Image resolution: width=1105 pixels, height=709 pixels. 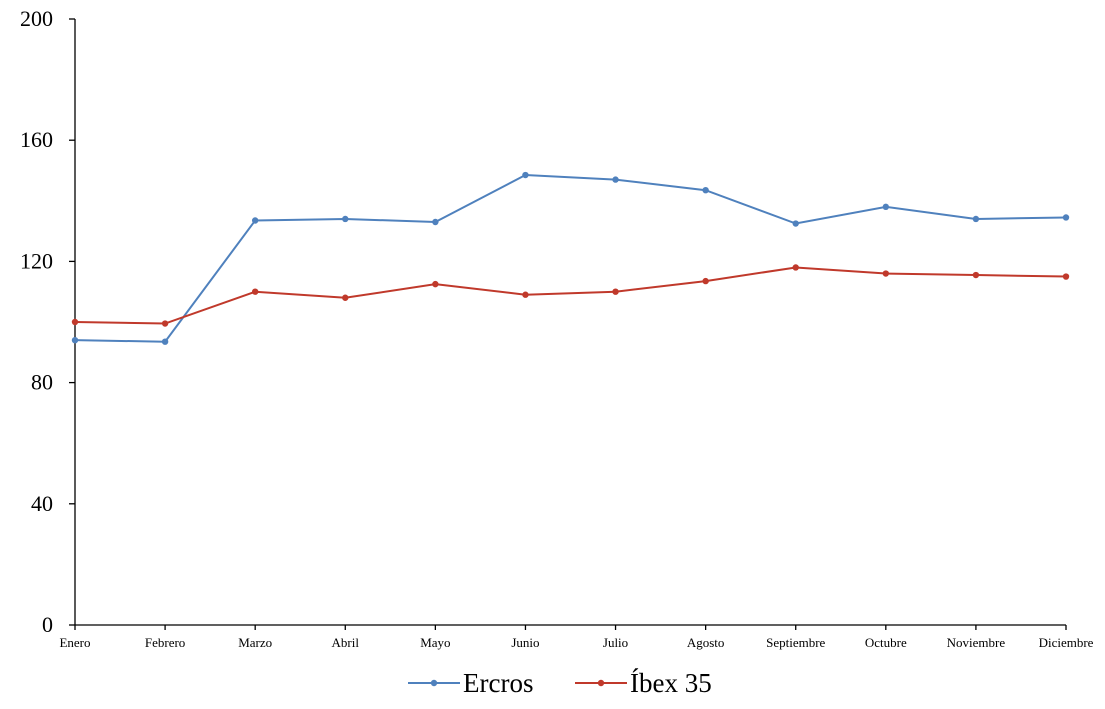 I want to click on y-tick-label: 200, so click(x=36, y=18).